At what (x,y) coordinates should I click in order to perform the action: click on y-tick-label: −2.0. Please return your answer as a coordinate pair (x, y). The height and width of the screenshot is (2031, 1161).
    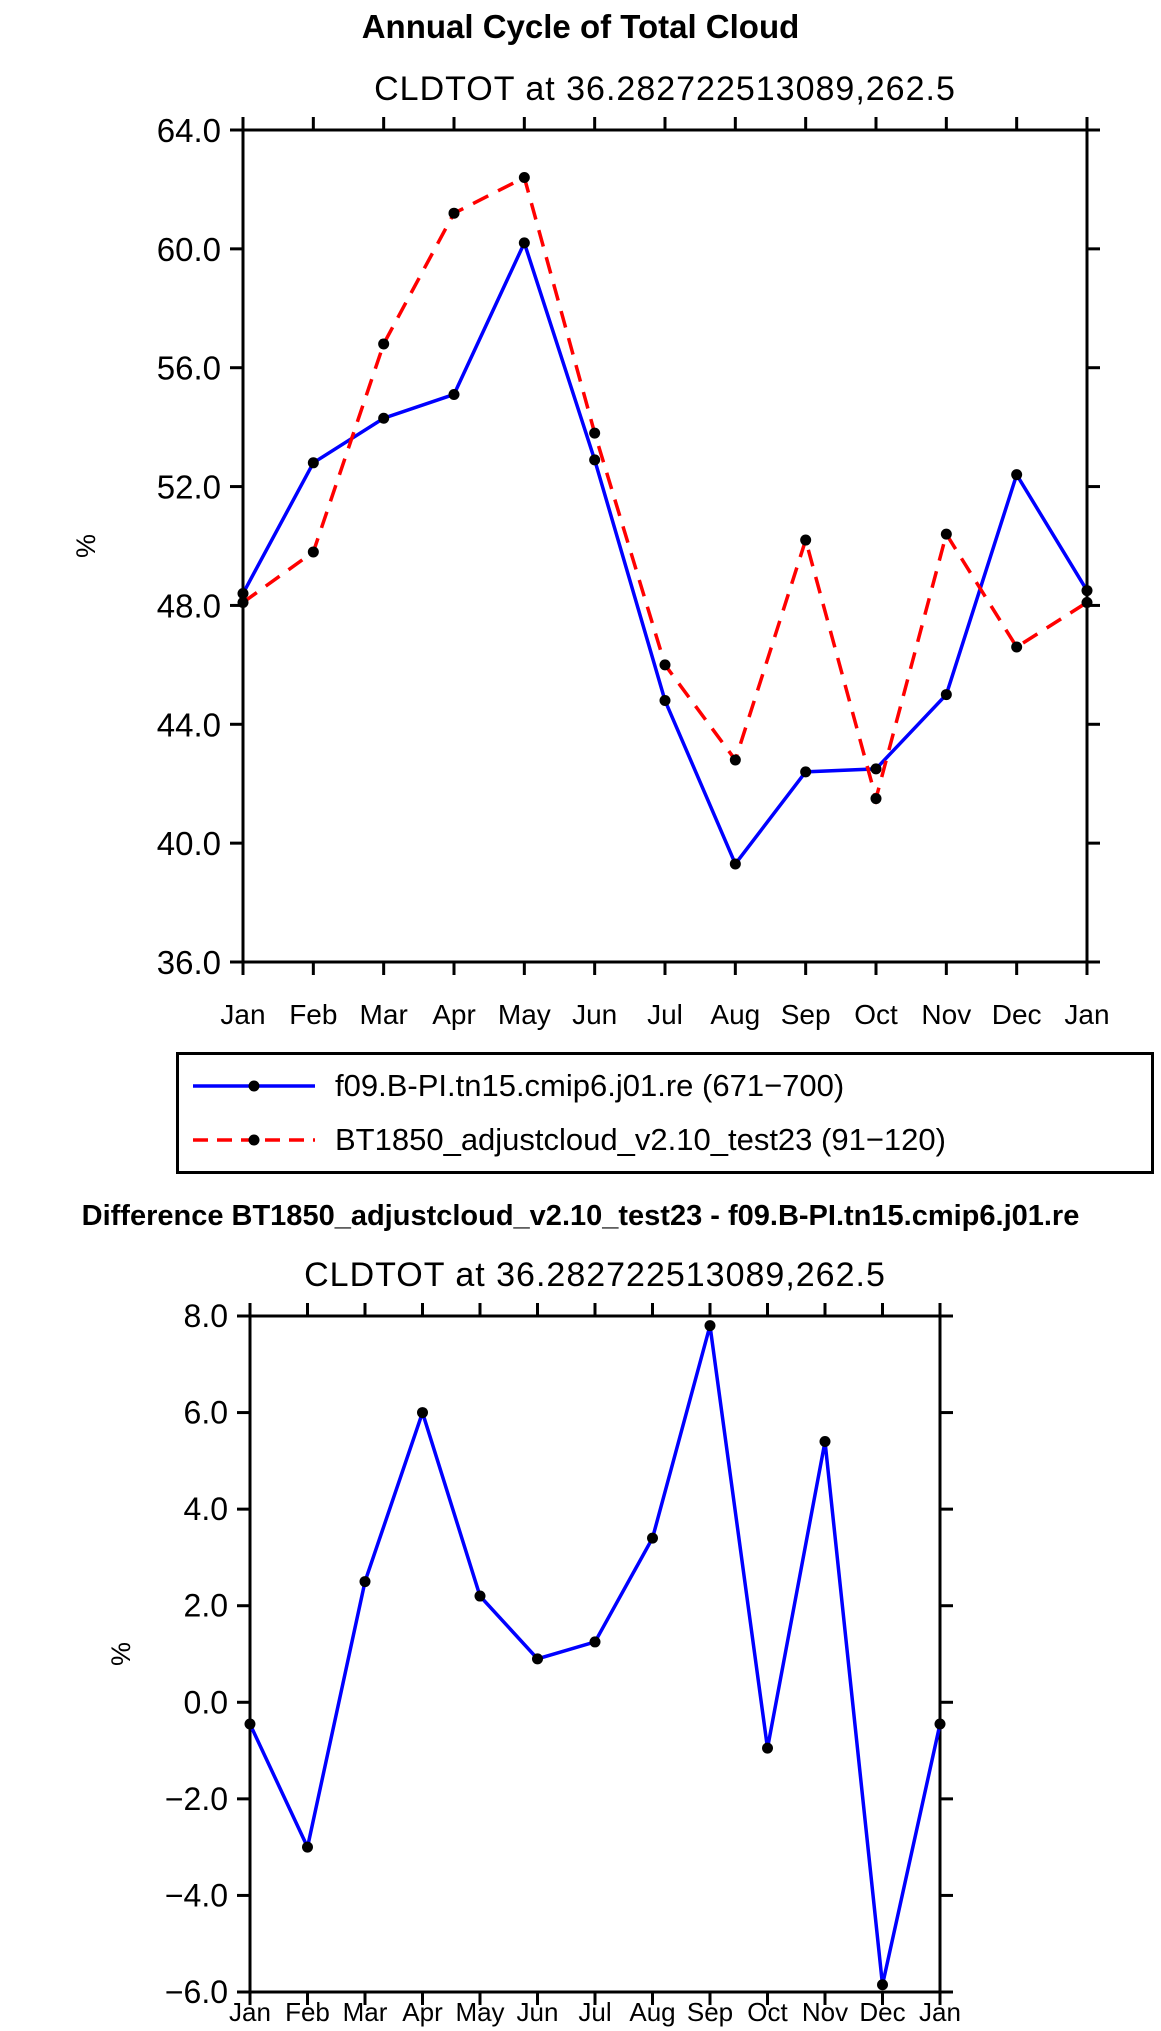
    Looking at the image, I should click on (196, 1799).